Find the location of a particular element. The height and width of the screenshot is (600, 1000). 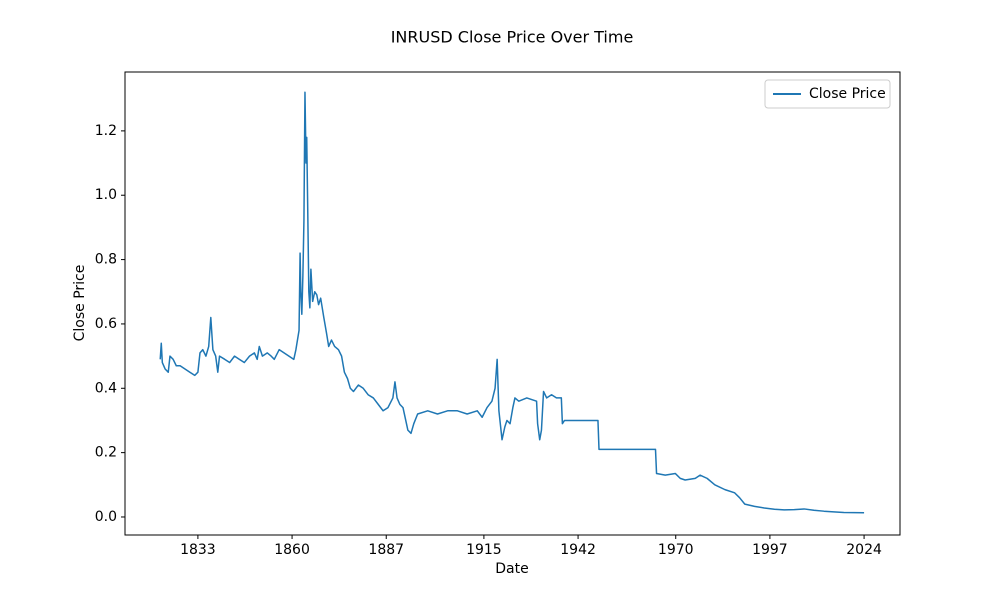

x-tick-label: 1887 is located at coordinates (386, 550).